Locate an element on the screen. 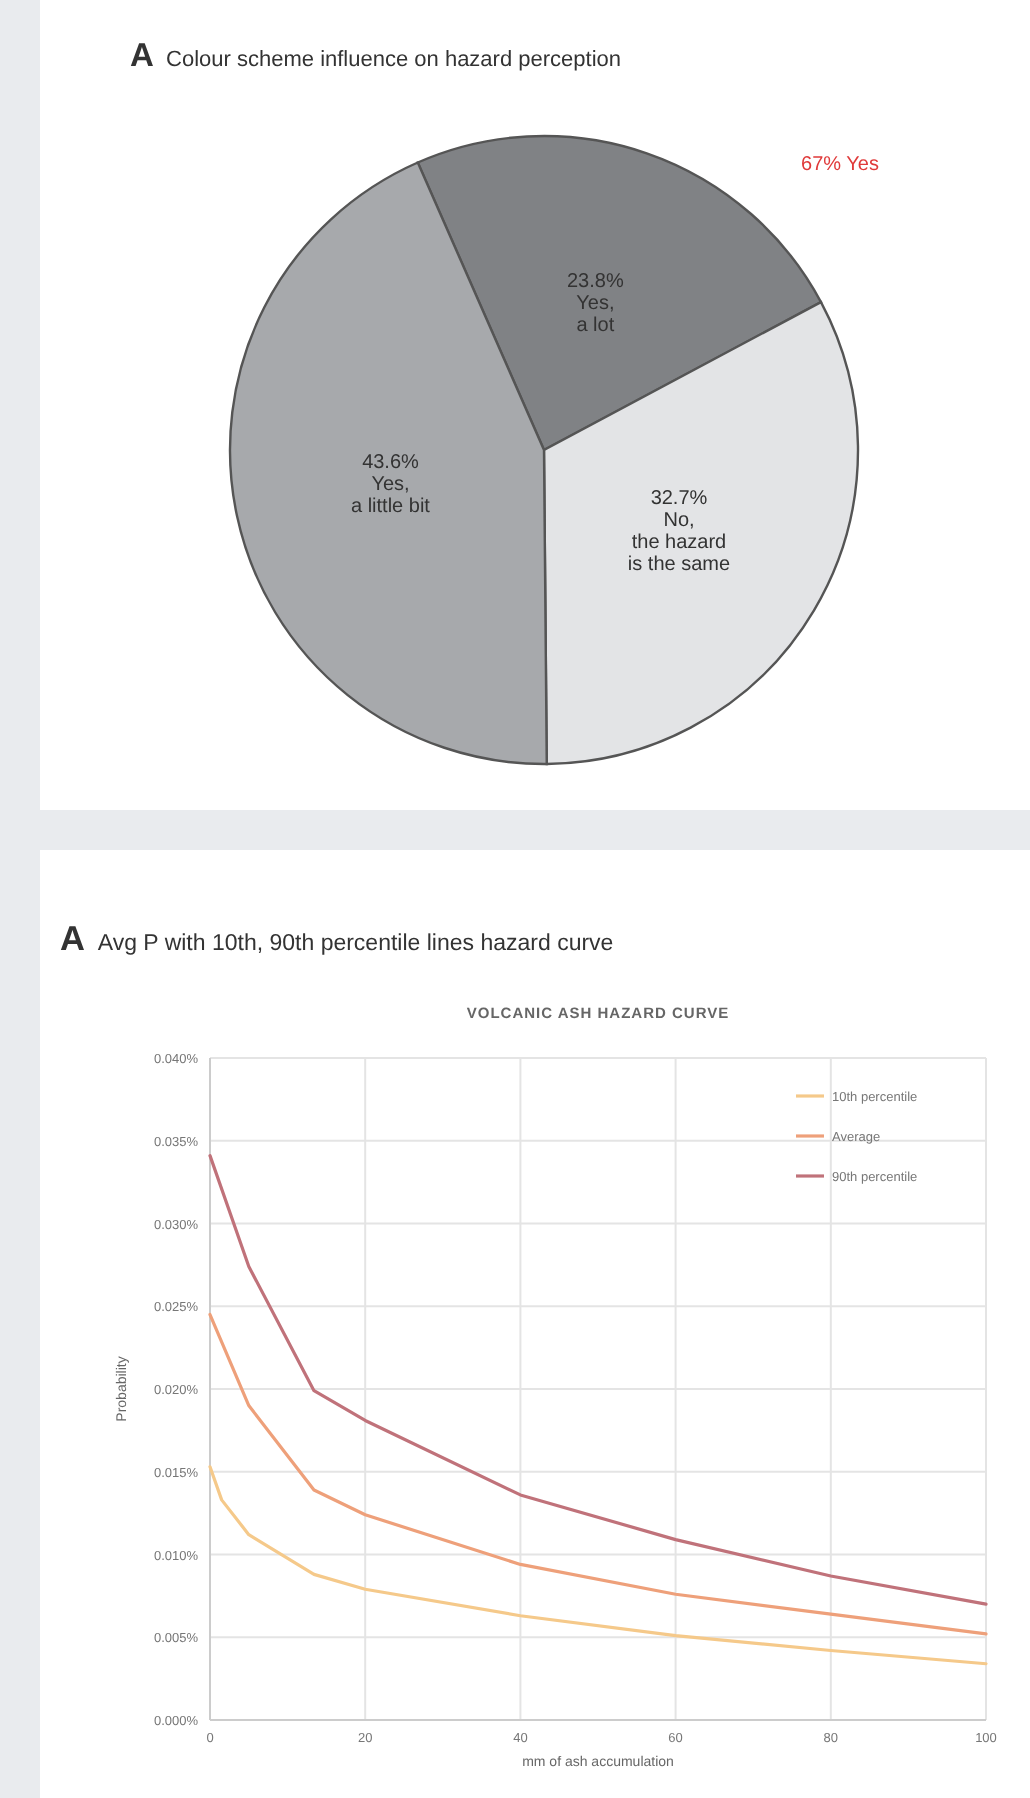  data-label: 43.6% is located at coordinates (391, 462).